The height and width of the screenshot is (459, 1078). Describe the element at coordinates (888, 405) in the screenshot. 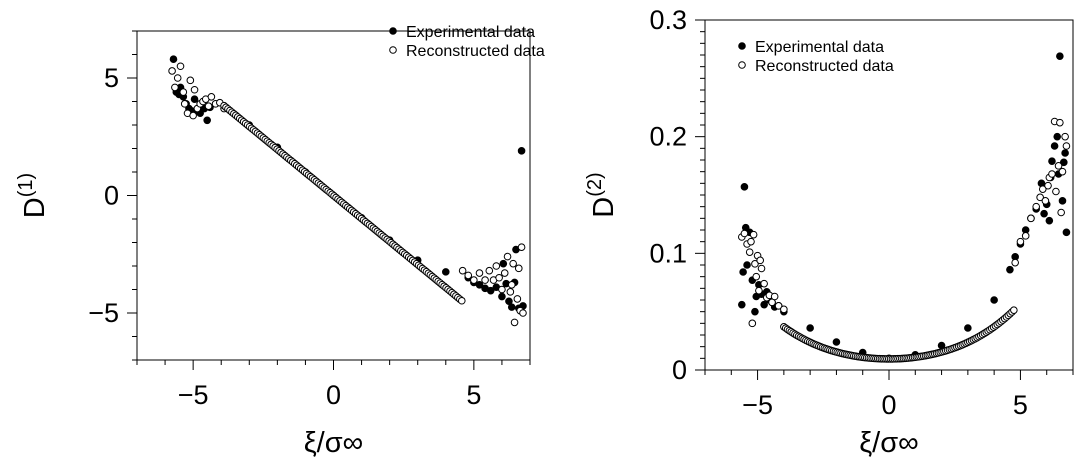

I see `x-tick-label: 0` at that location.